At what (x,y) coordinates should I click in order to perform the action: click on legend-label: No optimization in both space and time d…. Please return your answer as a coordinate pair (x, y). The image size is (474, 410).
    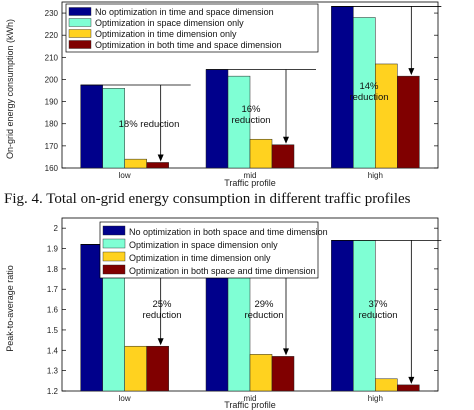
    Looking at the image, I should click on (228, 232).